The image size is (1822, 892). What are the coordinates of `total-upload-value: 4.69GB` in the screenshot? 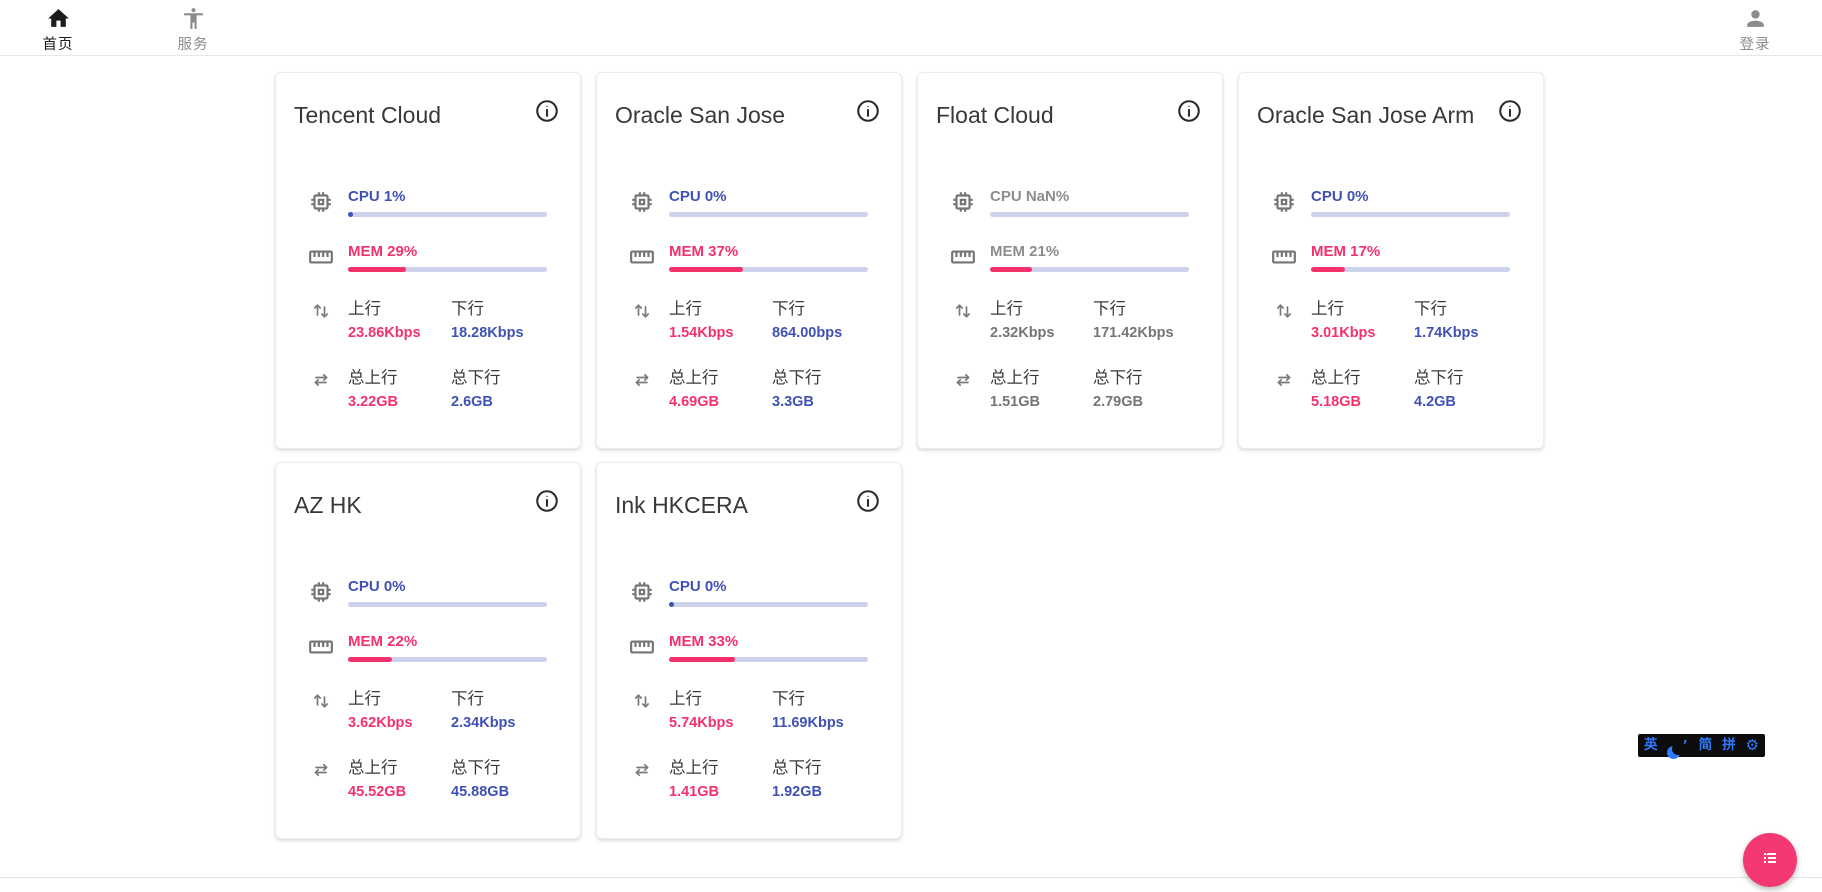 It's located at (694, 402).